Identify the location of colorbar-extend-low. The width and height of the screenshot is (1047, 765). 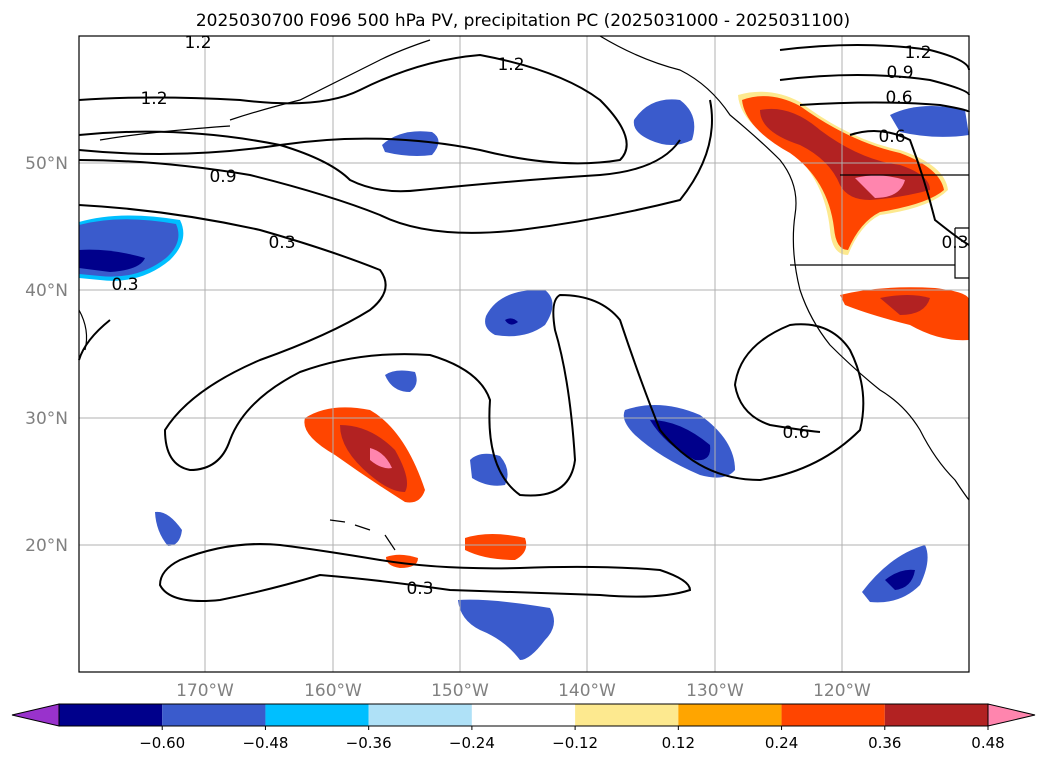
(35, 715).